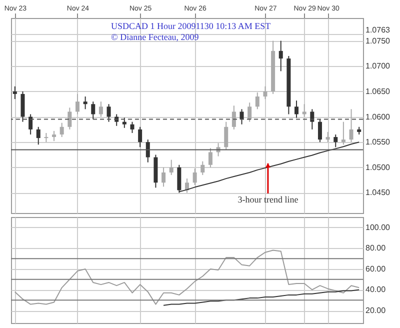  What do you see at coordinates (378, 227) in the screenshot?
I see `y-tick-label: 100.00` at bounding box center [378, 227].